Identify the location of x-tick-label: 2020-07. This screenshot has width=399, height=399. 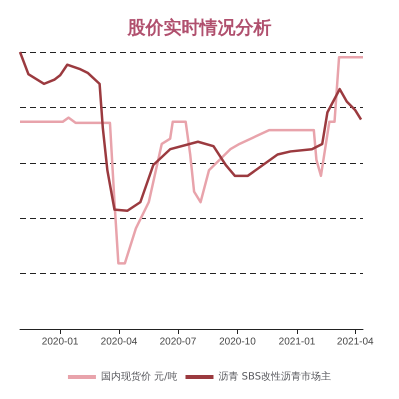
(178, 342).